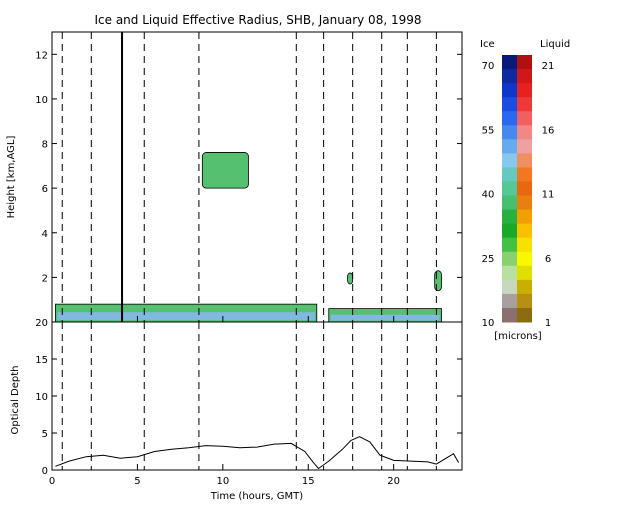 This screenshot has height=512, width=640. Describe the element at coordinates (52, 481) in the screenshot. I see `x-tick-label: 0` at that location.